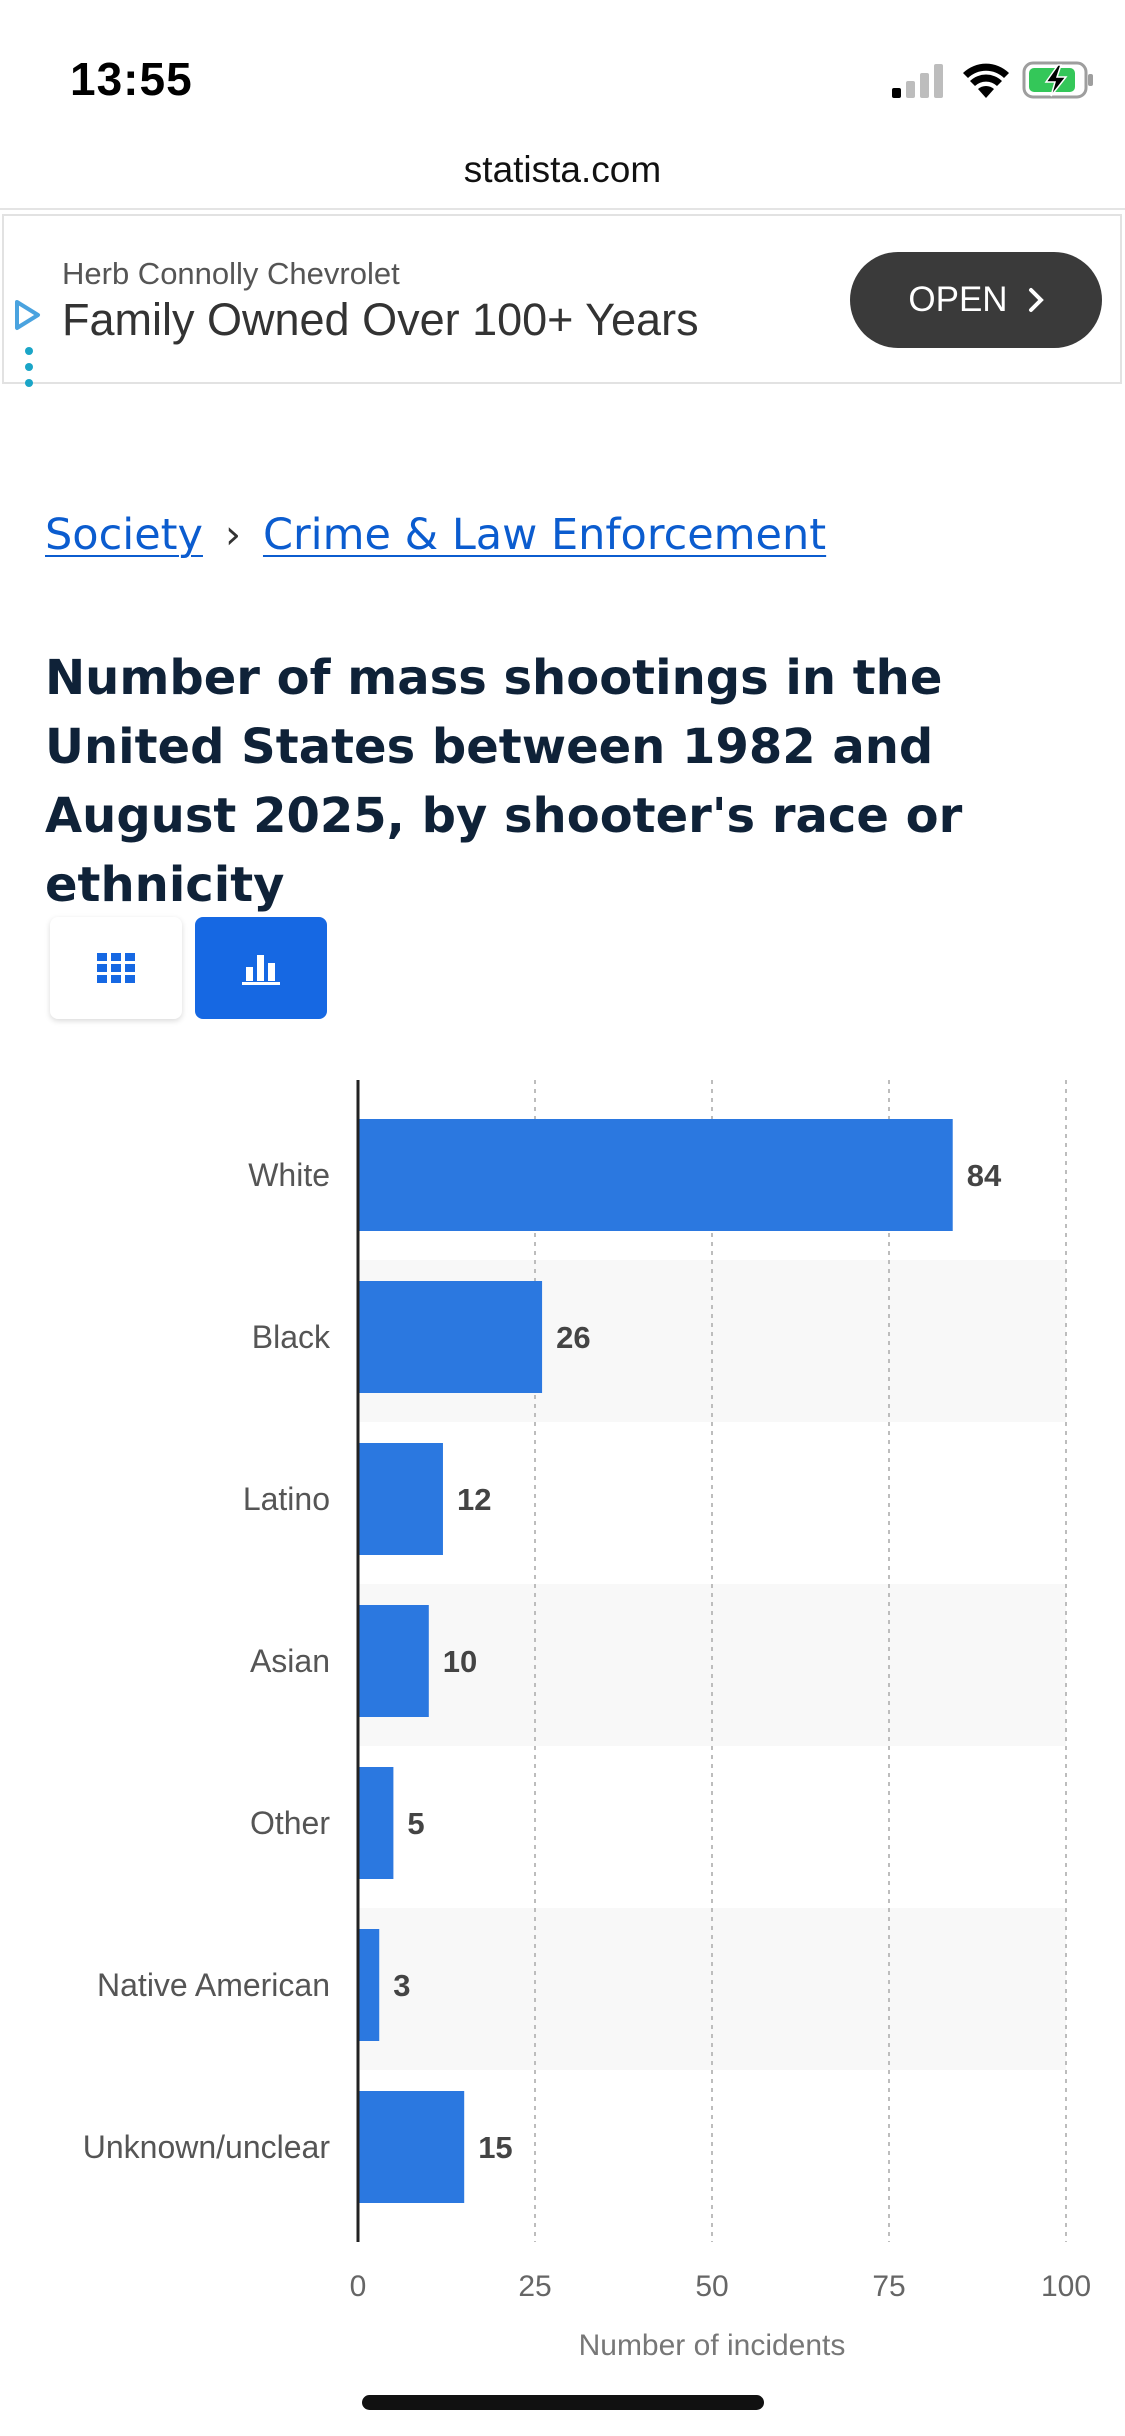 This screenshot has height=2436, width=1125. What do you see at coordinates (415, 1823) in the screenshot?
I see `value-label: 5` at bounding box center [415, 1823].